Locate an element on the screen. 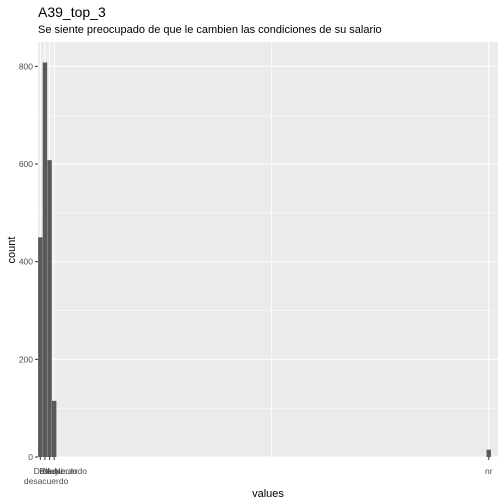 The height and width of the screenshot is (504, 504). x-tick-label: Ni is located at coordinates (58, 471).